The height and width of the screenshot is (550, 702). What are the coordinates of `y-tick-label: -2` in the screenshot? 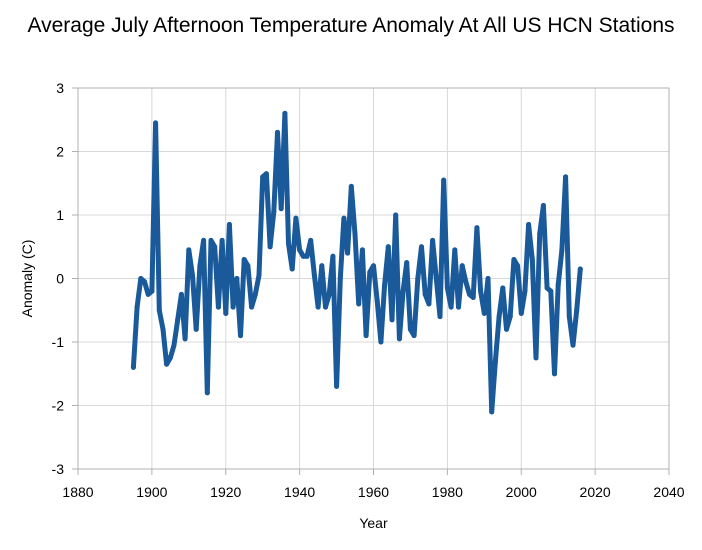 It's located at (58, 406).